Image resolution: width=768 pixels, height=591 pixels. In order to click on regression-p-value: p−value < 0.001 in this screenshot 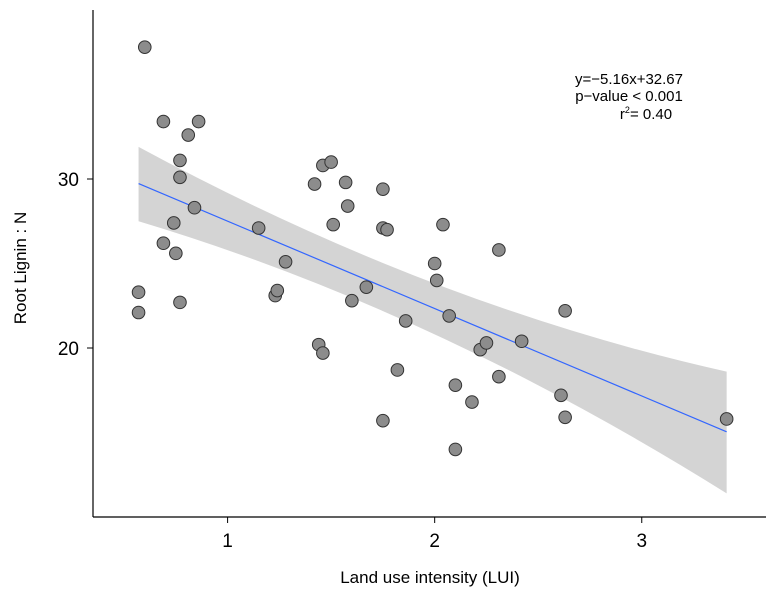, I will do `click(629, 96)`.